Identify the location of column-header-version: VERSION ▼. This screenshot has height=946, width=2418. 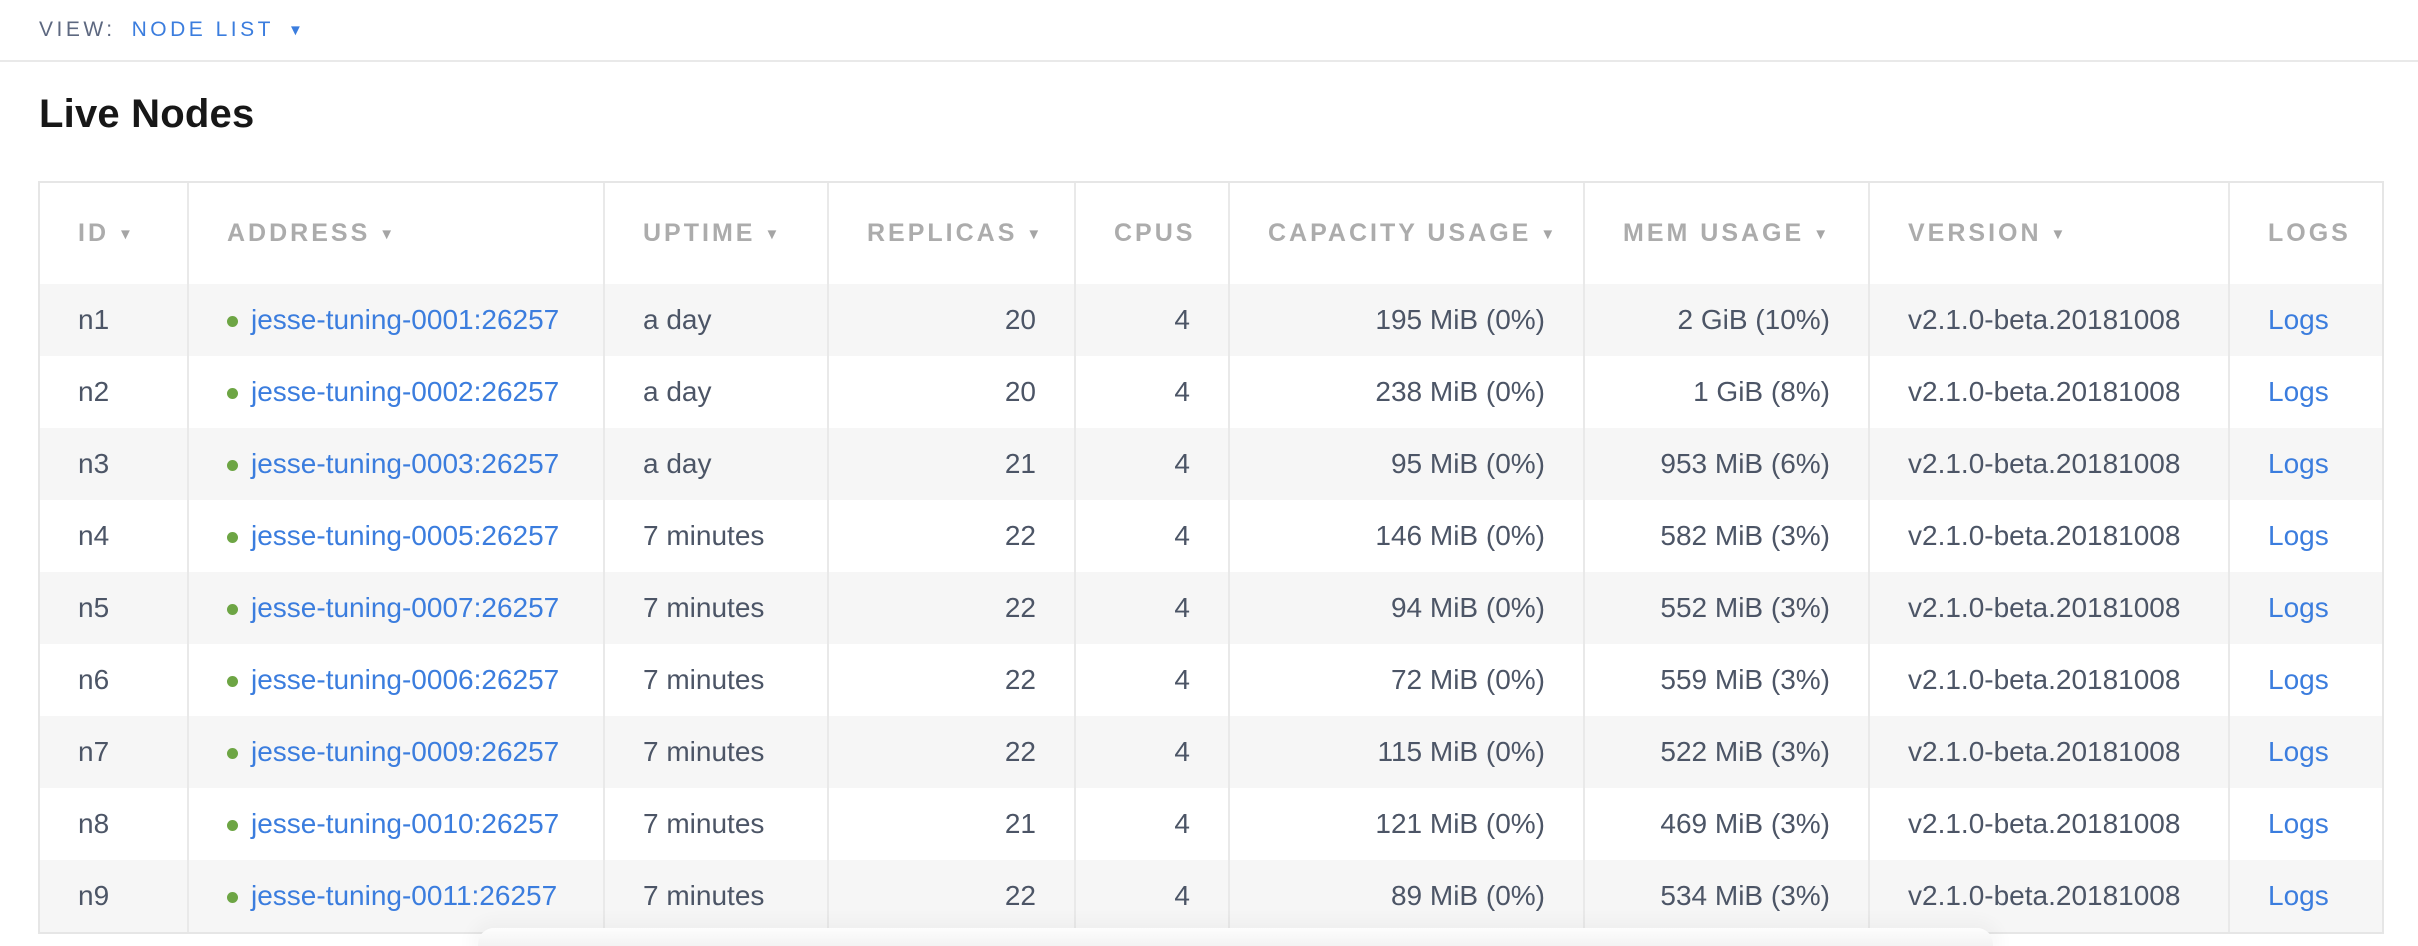
(2048, 233).